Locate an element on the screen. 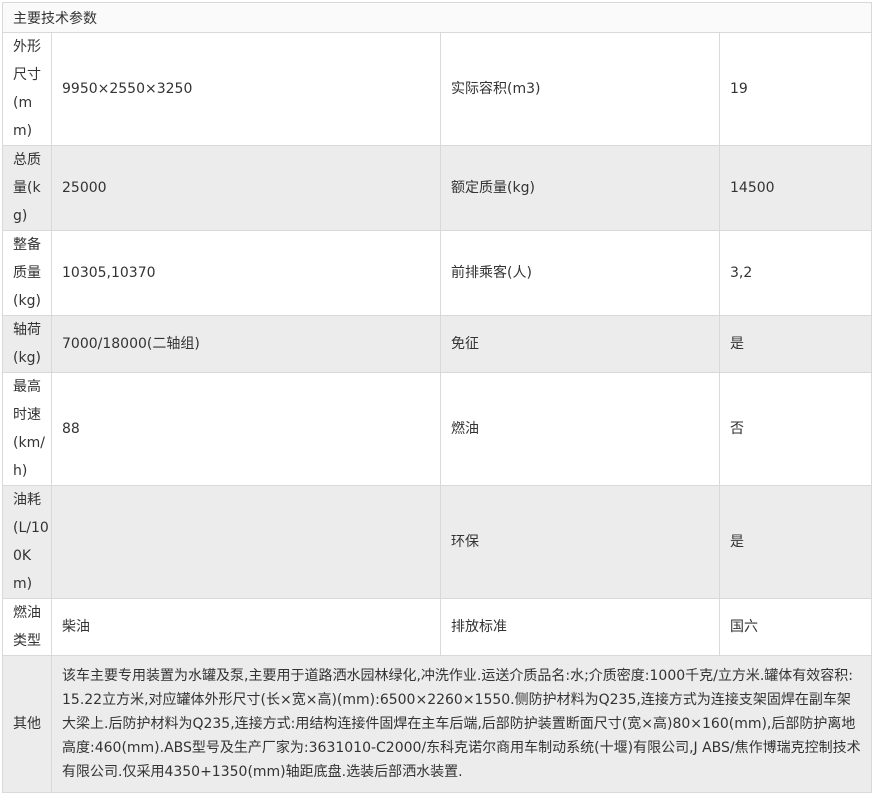 The height and width of the screenshot is (793, 873). param-label-cell: 免征 is located at coordinates (580, 344).